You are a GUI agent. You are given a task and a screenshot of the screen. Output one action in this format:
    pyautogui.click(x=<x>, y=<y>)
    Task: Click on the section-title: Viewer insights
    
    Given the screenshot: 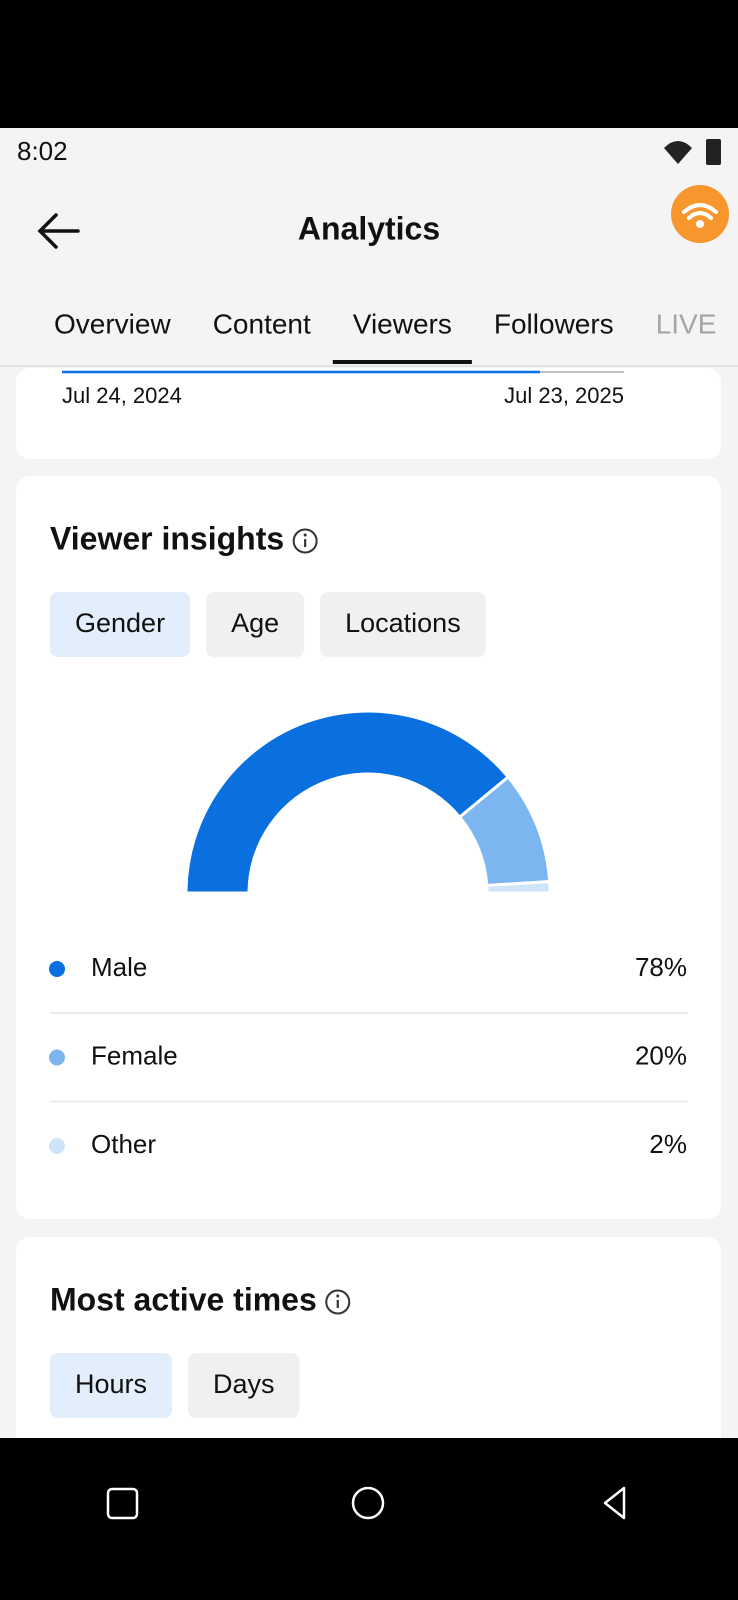 What is the action you would take?
    pyautogui.click(x=167, y=538)
    